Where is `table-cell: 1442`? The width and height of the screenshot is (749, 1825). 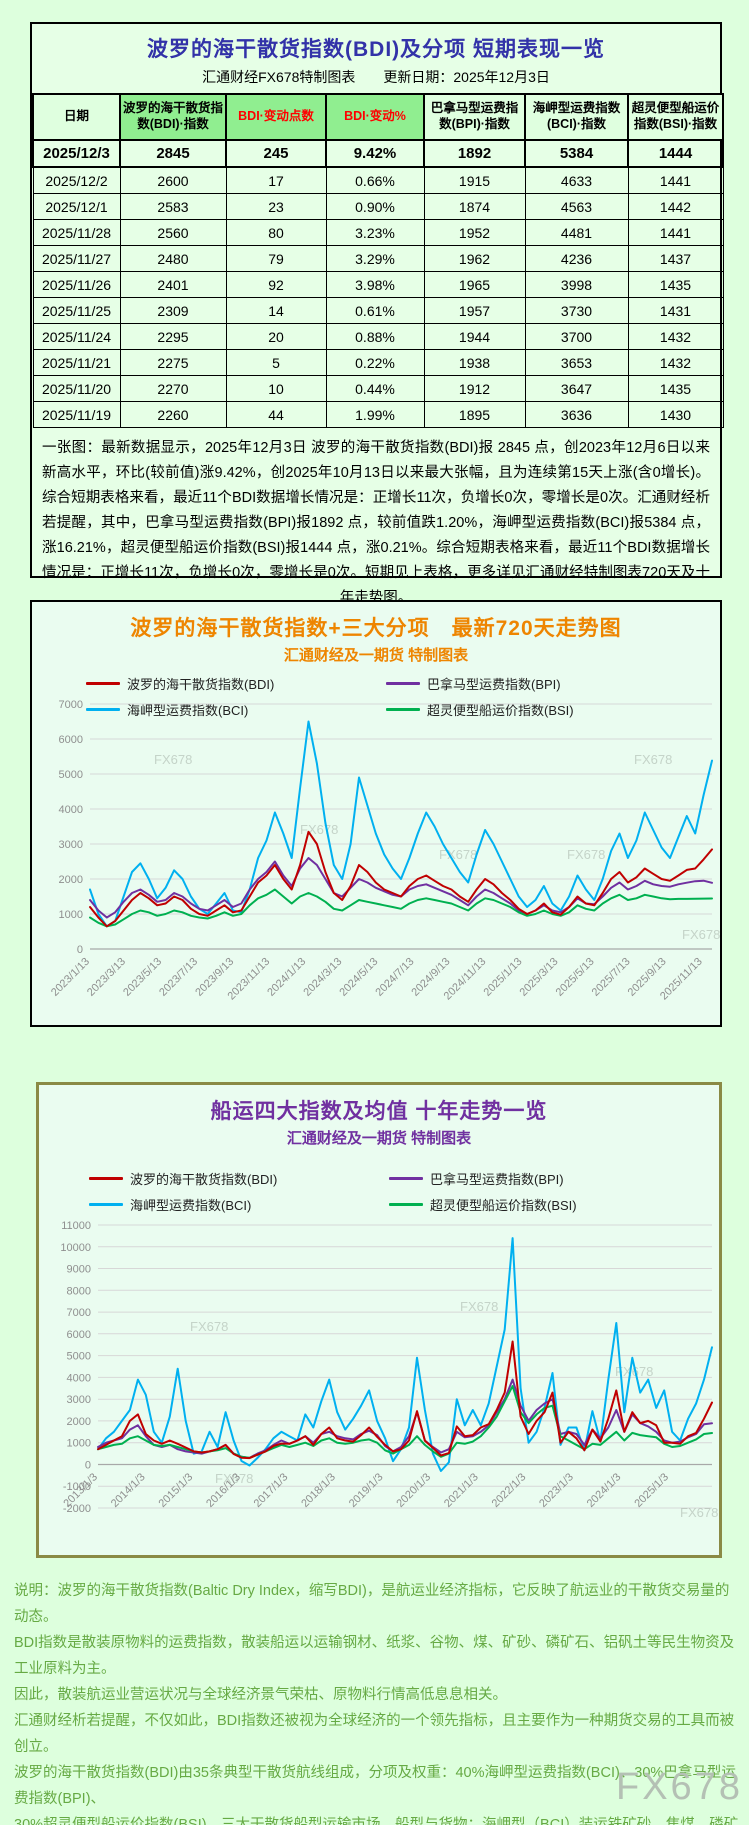
table-cell: 1442 is located at coordinates (675, 206).